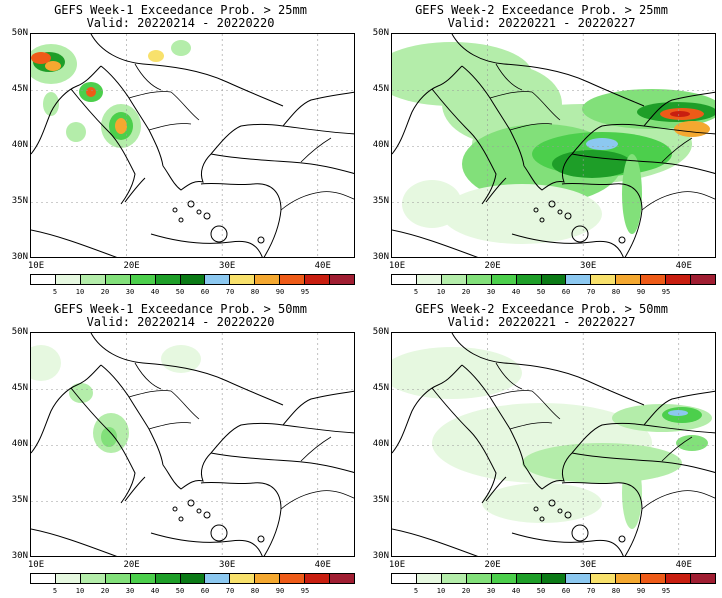 This screenshot has width=722, height=598. I want to click on panel-title: GEFS Week-2 Exceedance Prob. > 25mm, so click(541, 10).